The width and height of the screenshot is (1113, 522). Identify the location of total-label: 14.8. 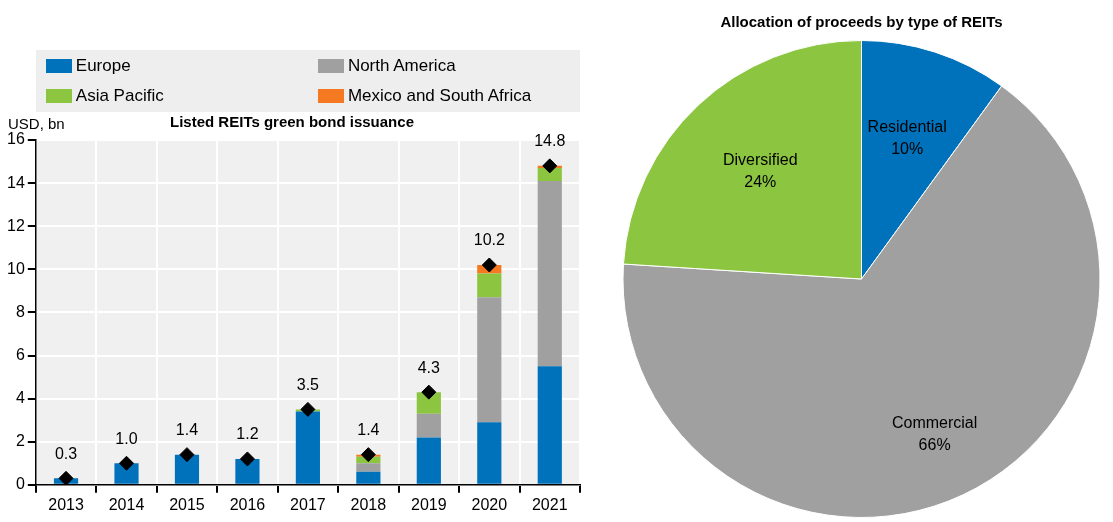
(550, 141).